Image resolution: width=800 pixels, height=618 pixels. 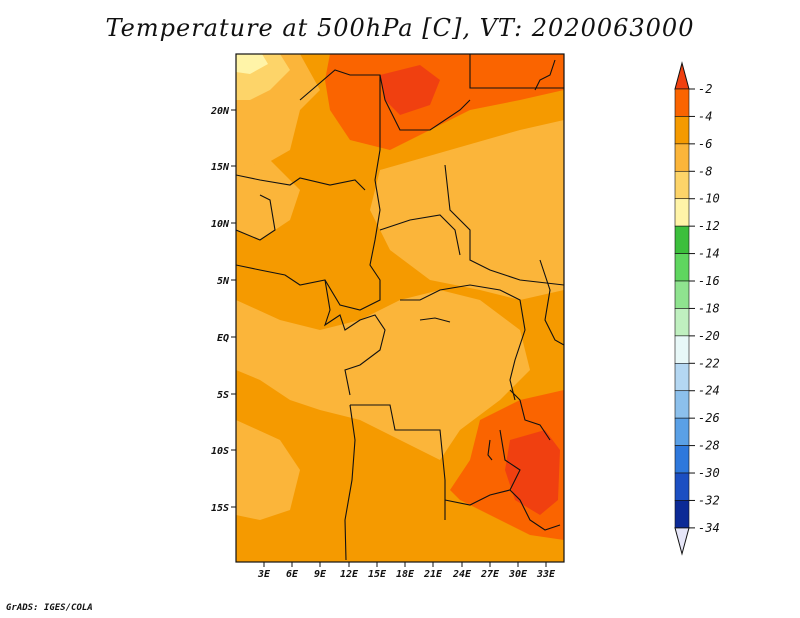 What do you see at coordinates (709, 391) in the screenshot?
I see `colorbar-label: -24` at bounding box center [709, 391].